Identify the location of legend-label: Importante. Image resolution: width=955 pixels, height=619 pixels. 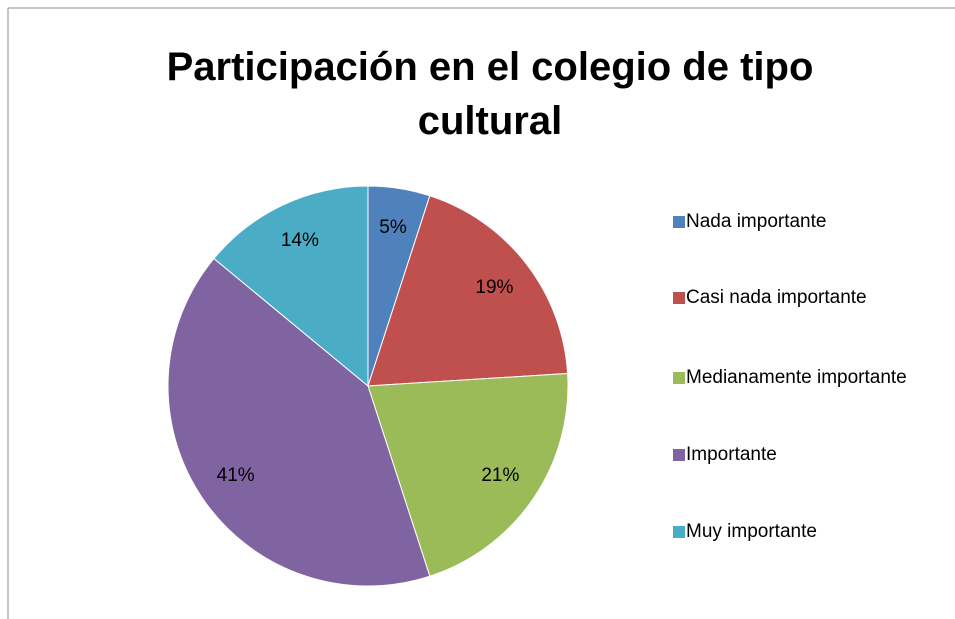
(731, 454).